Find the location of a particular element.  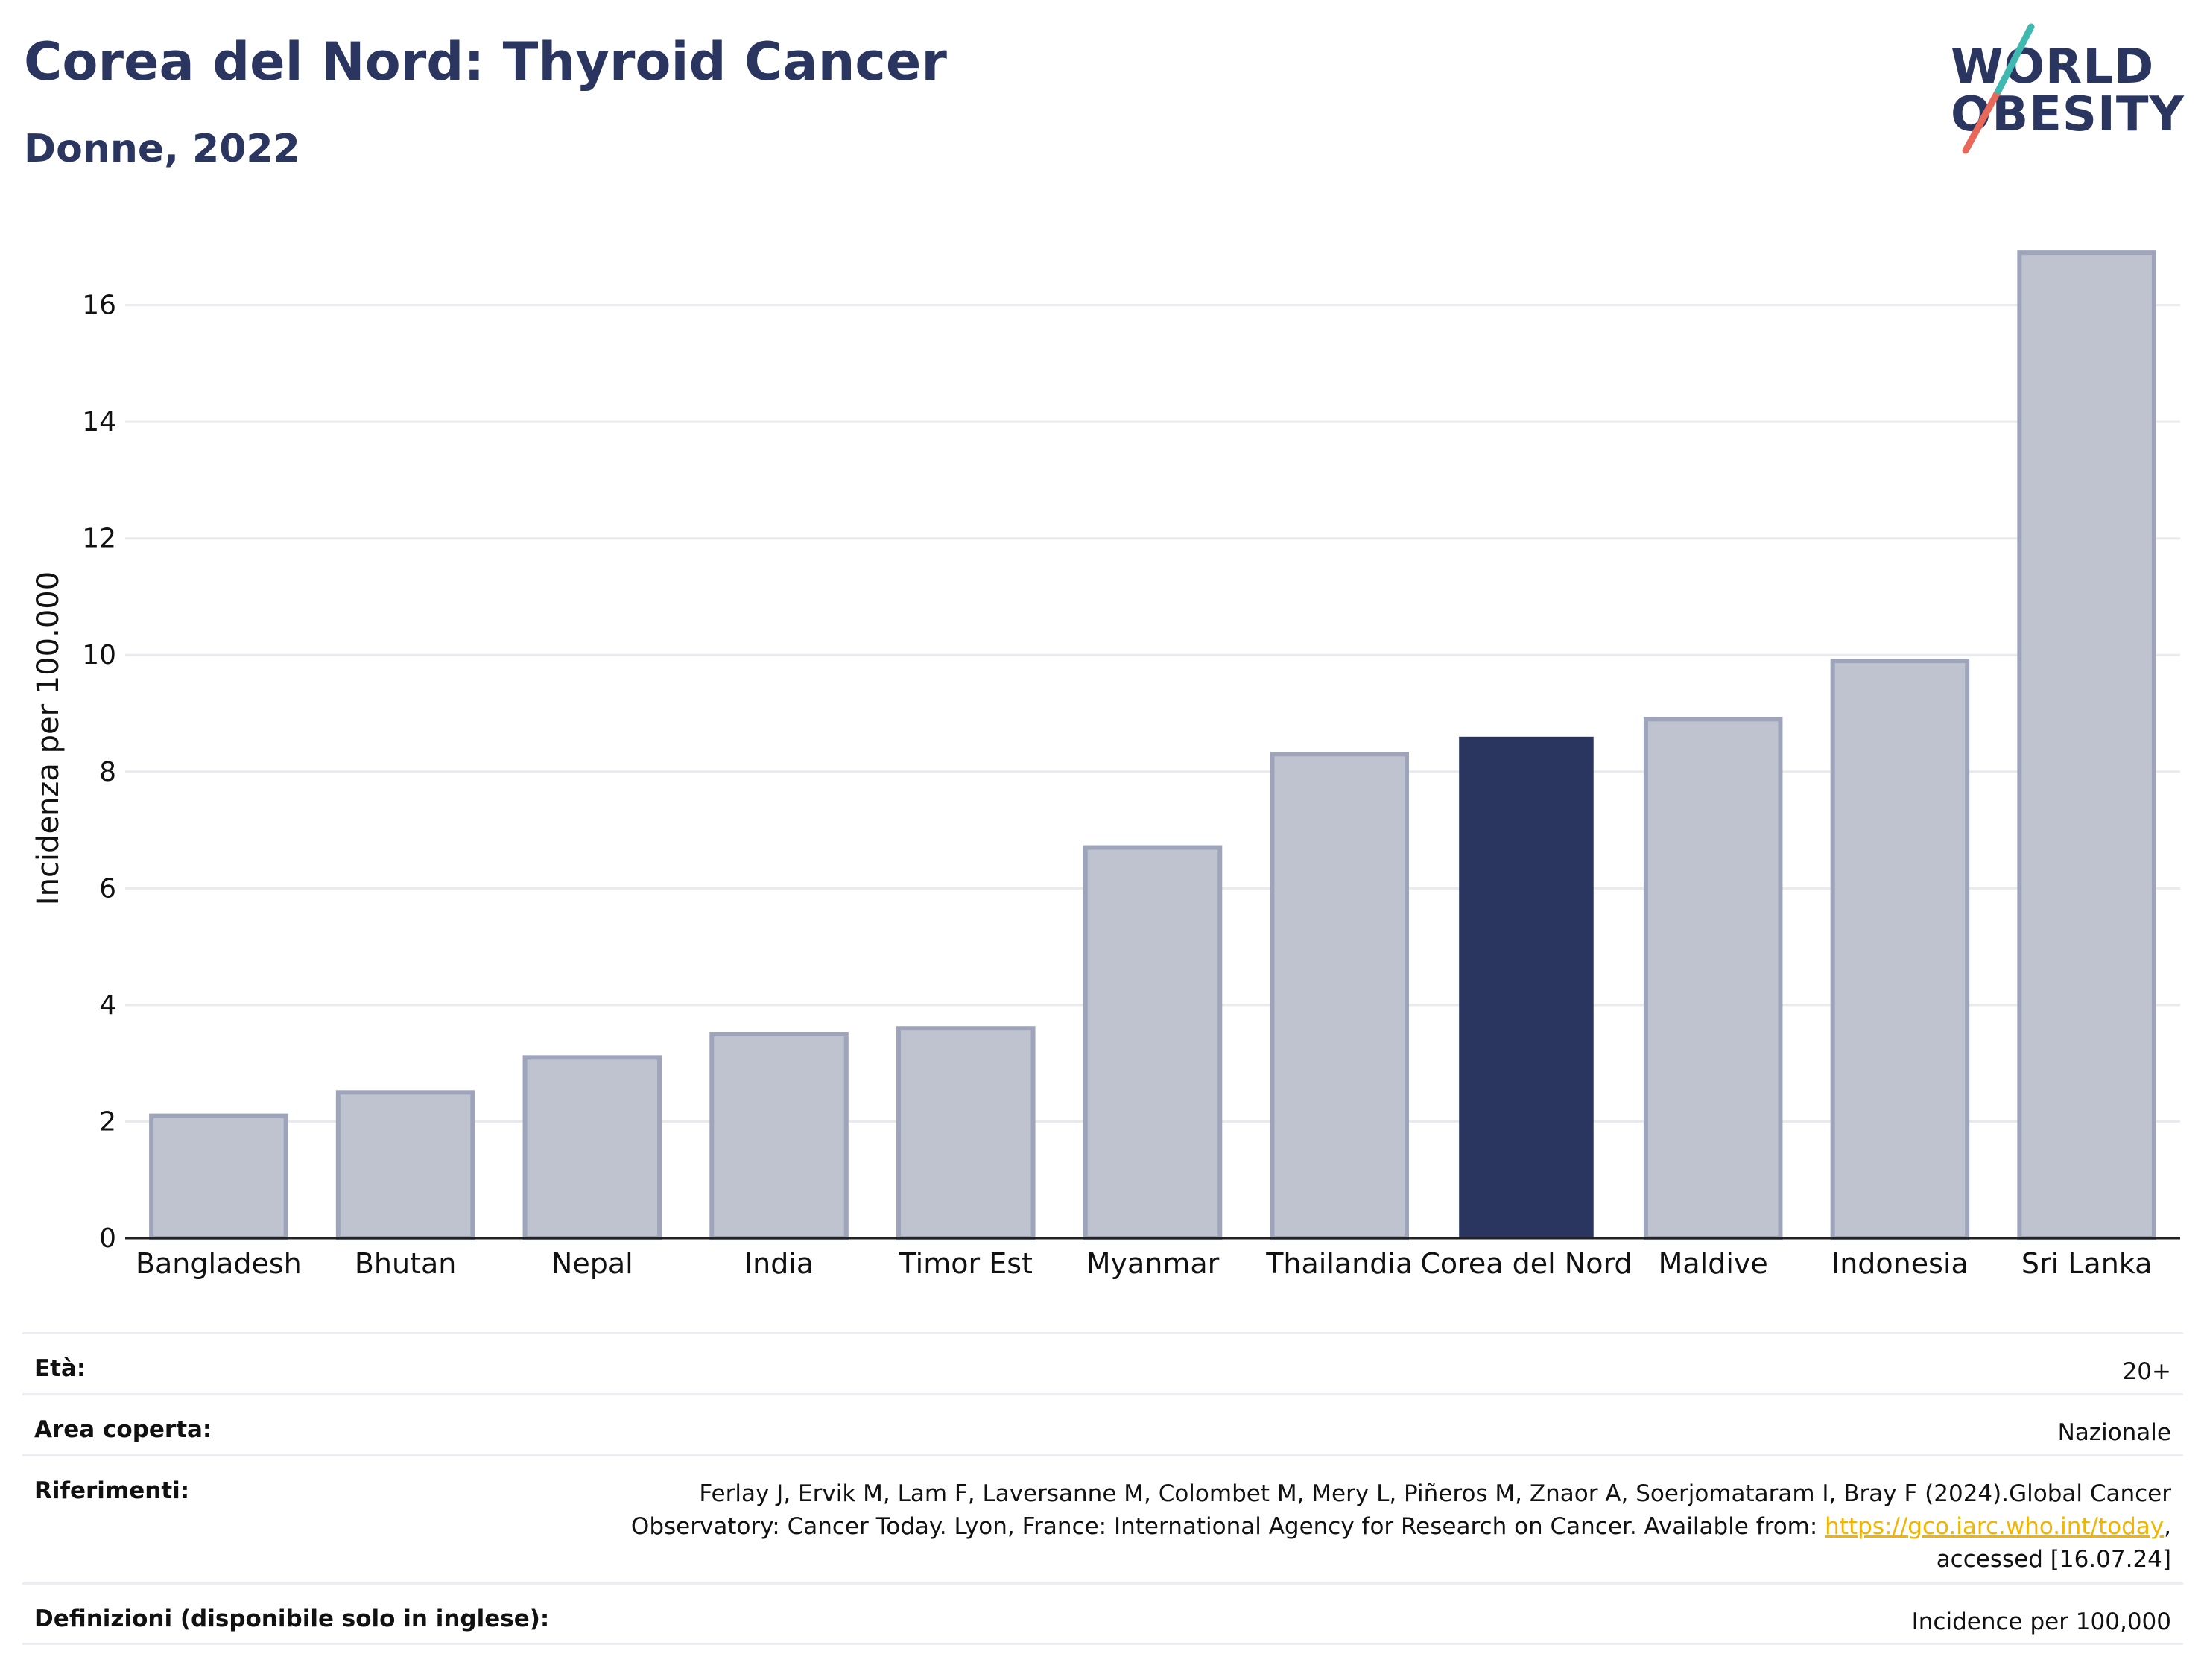

y-tick-label: 4 is located at coordinates (107, 1005).